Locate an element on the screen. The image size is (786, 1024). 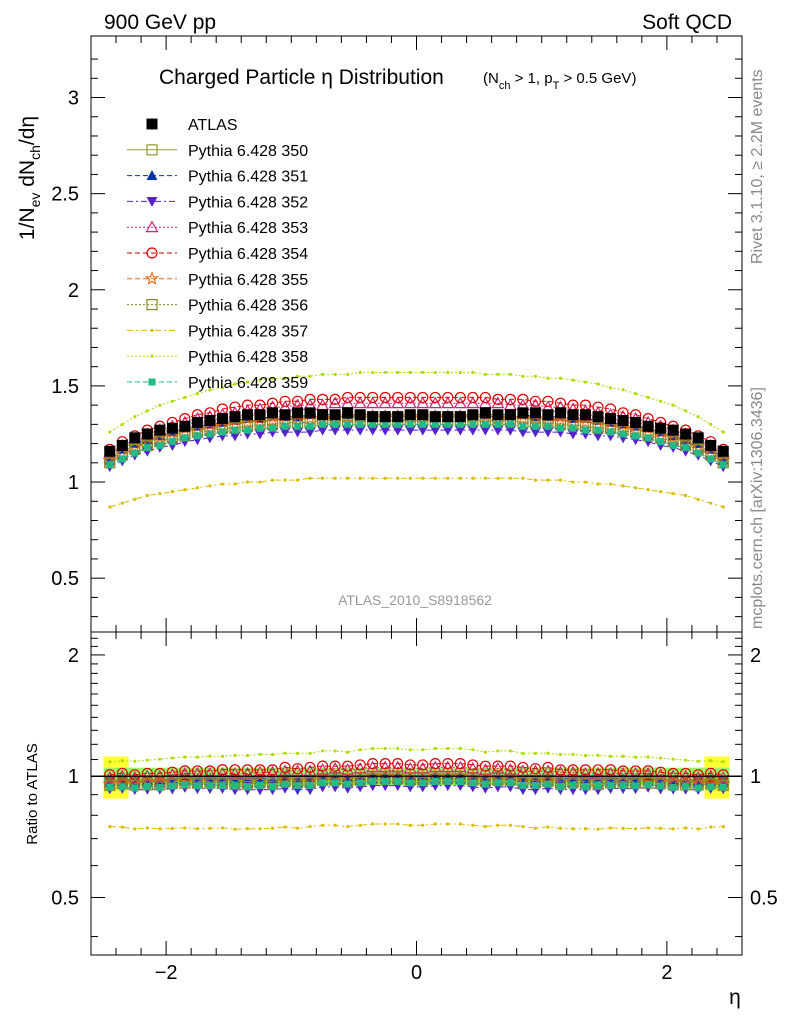
legend-label: Pythia 6.428 358 is located at coordinates (248, 357).